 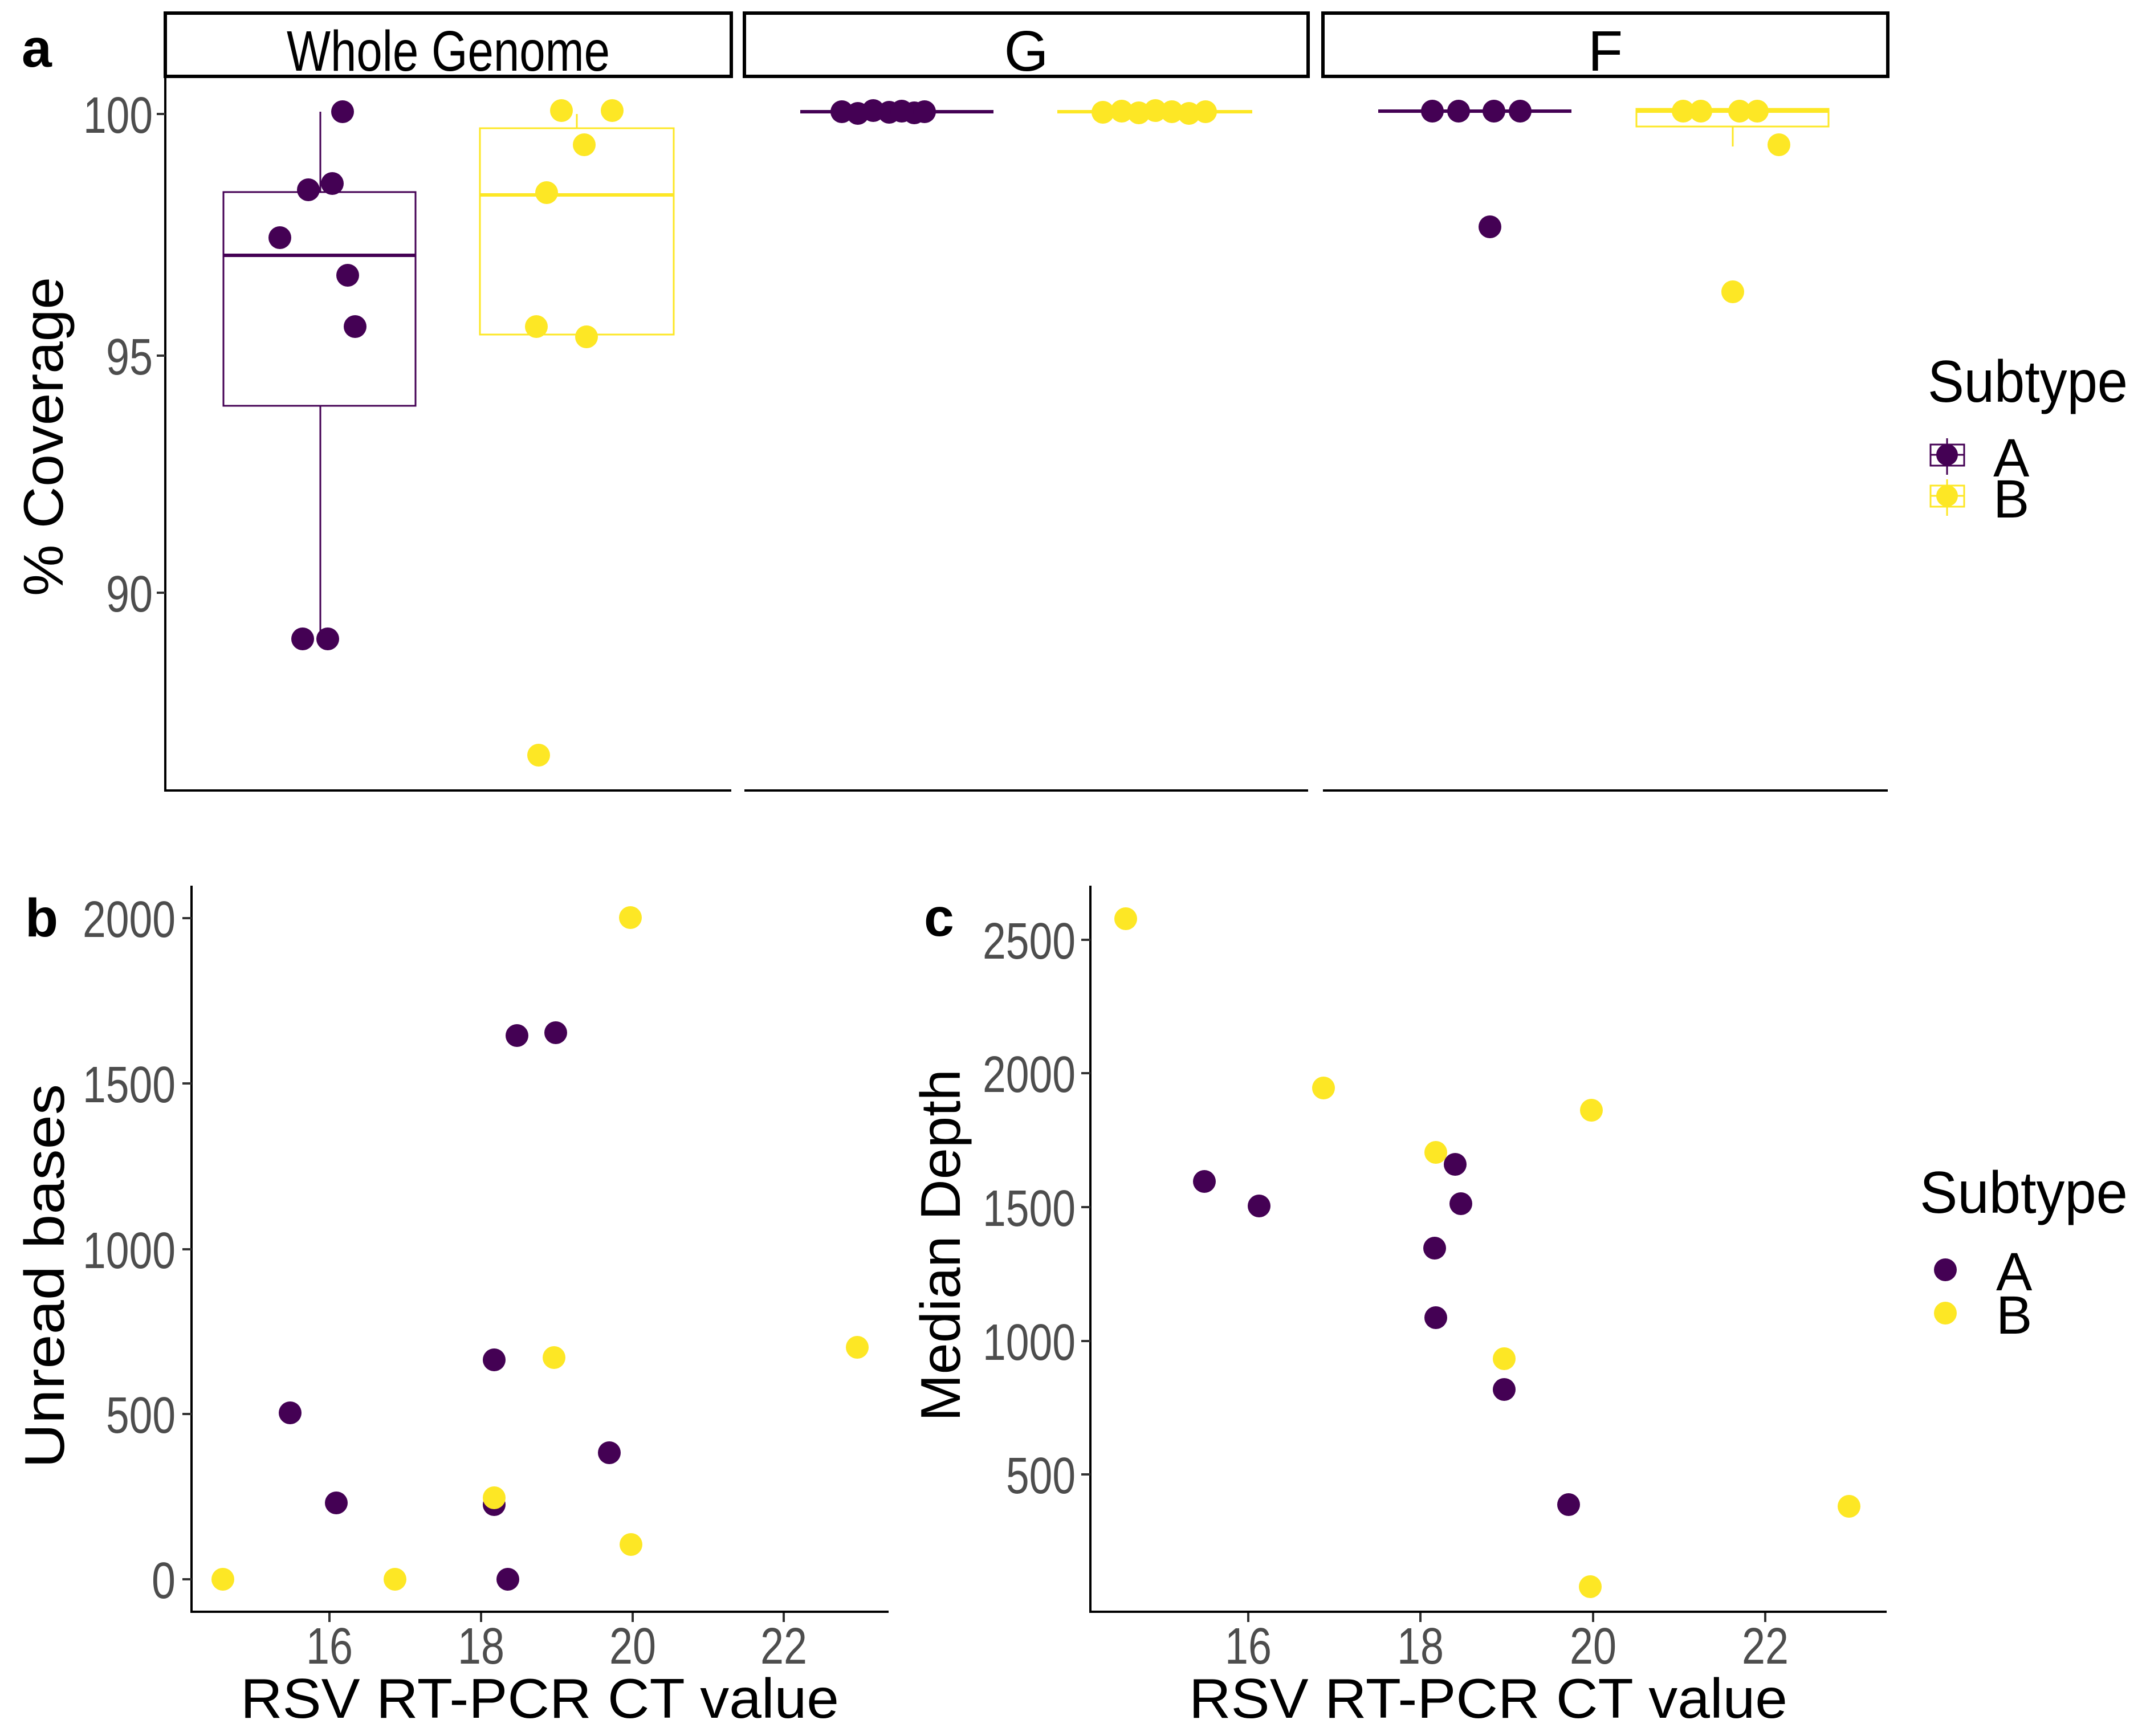 What do you see at coordinates (448, 51) in the screenshot?
I see `svg-text: Whole Genome` at bounding box center [448, 51].